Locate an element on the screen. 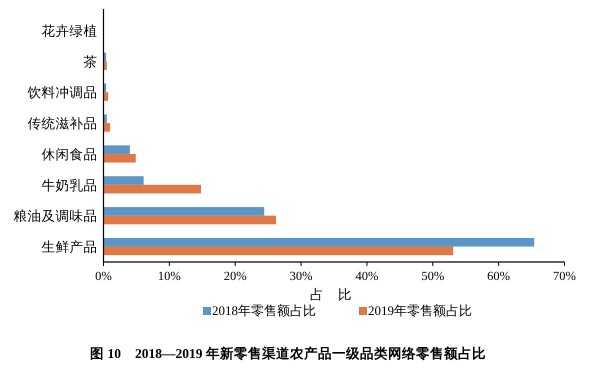 This screenshot has height=369, width=590. y-tick-label: 休闲食品 is located at coordinates (70, 154).